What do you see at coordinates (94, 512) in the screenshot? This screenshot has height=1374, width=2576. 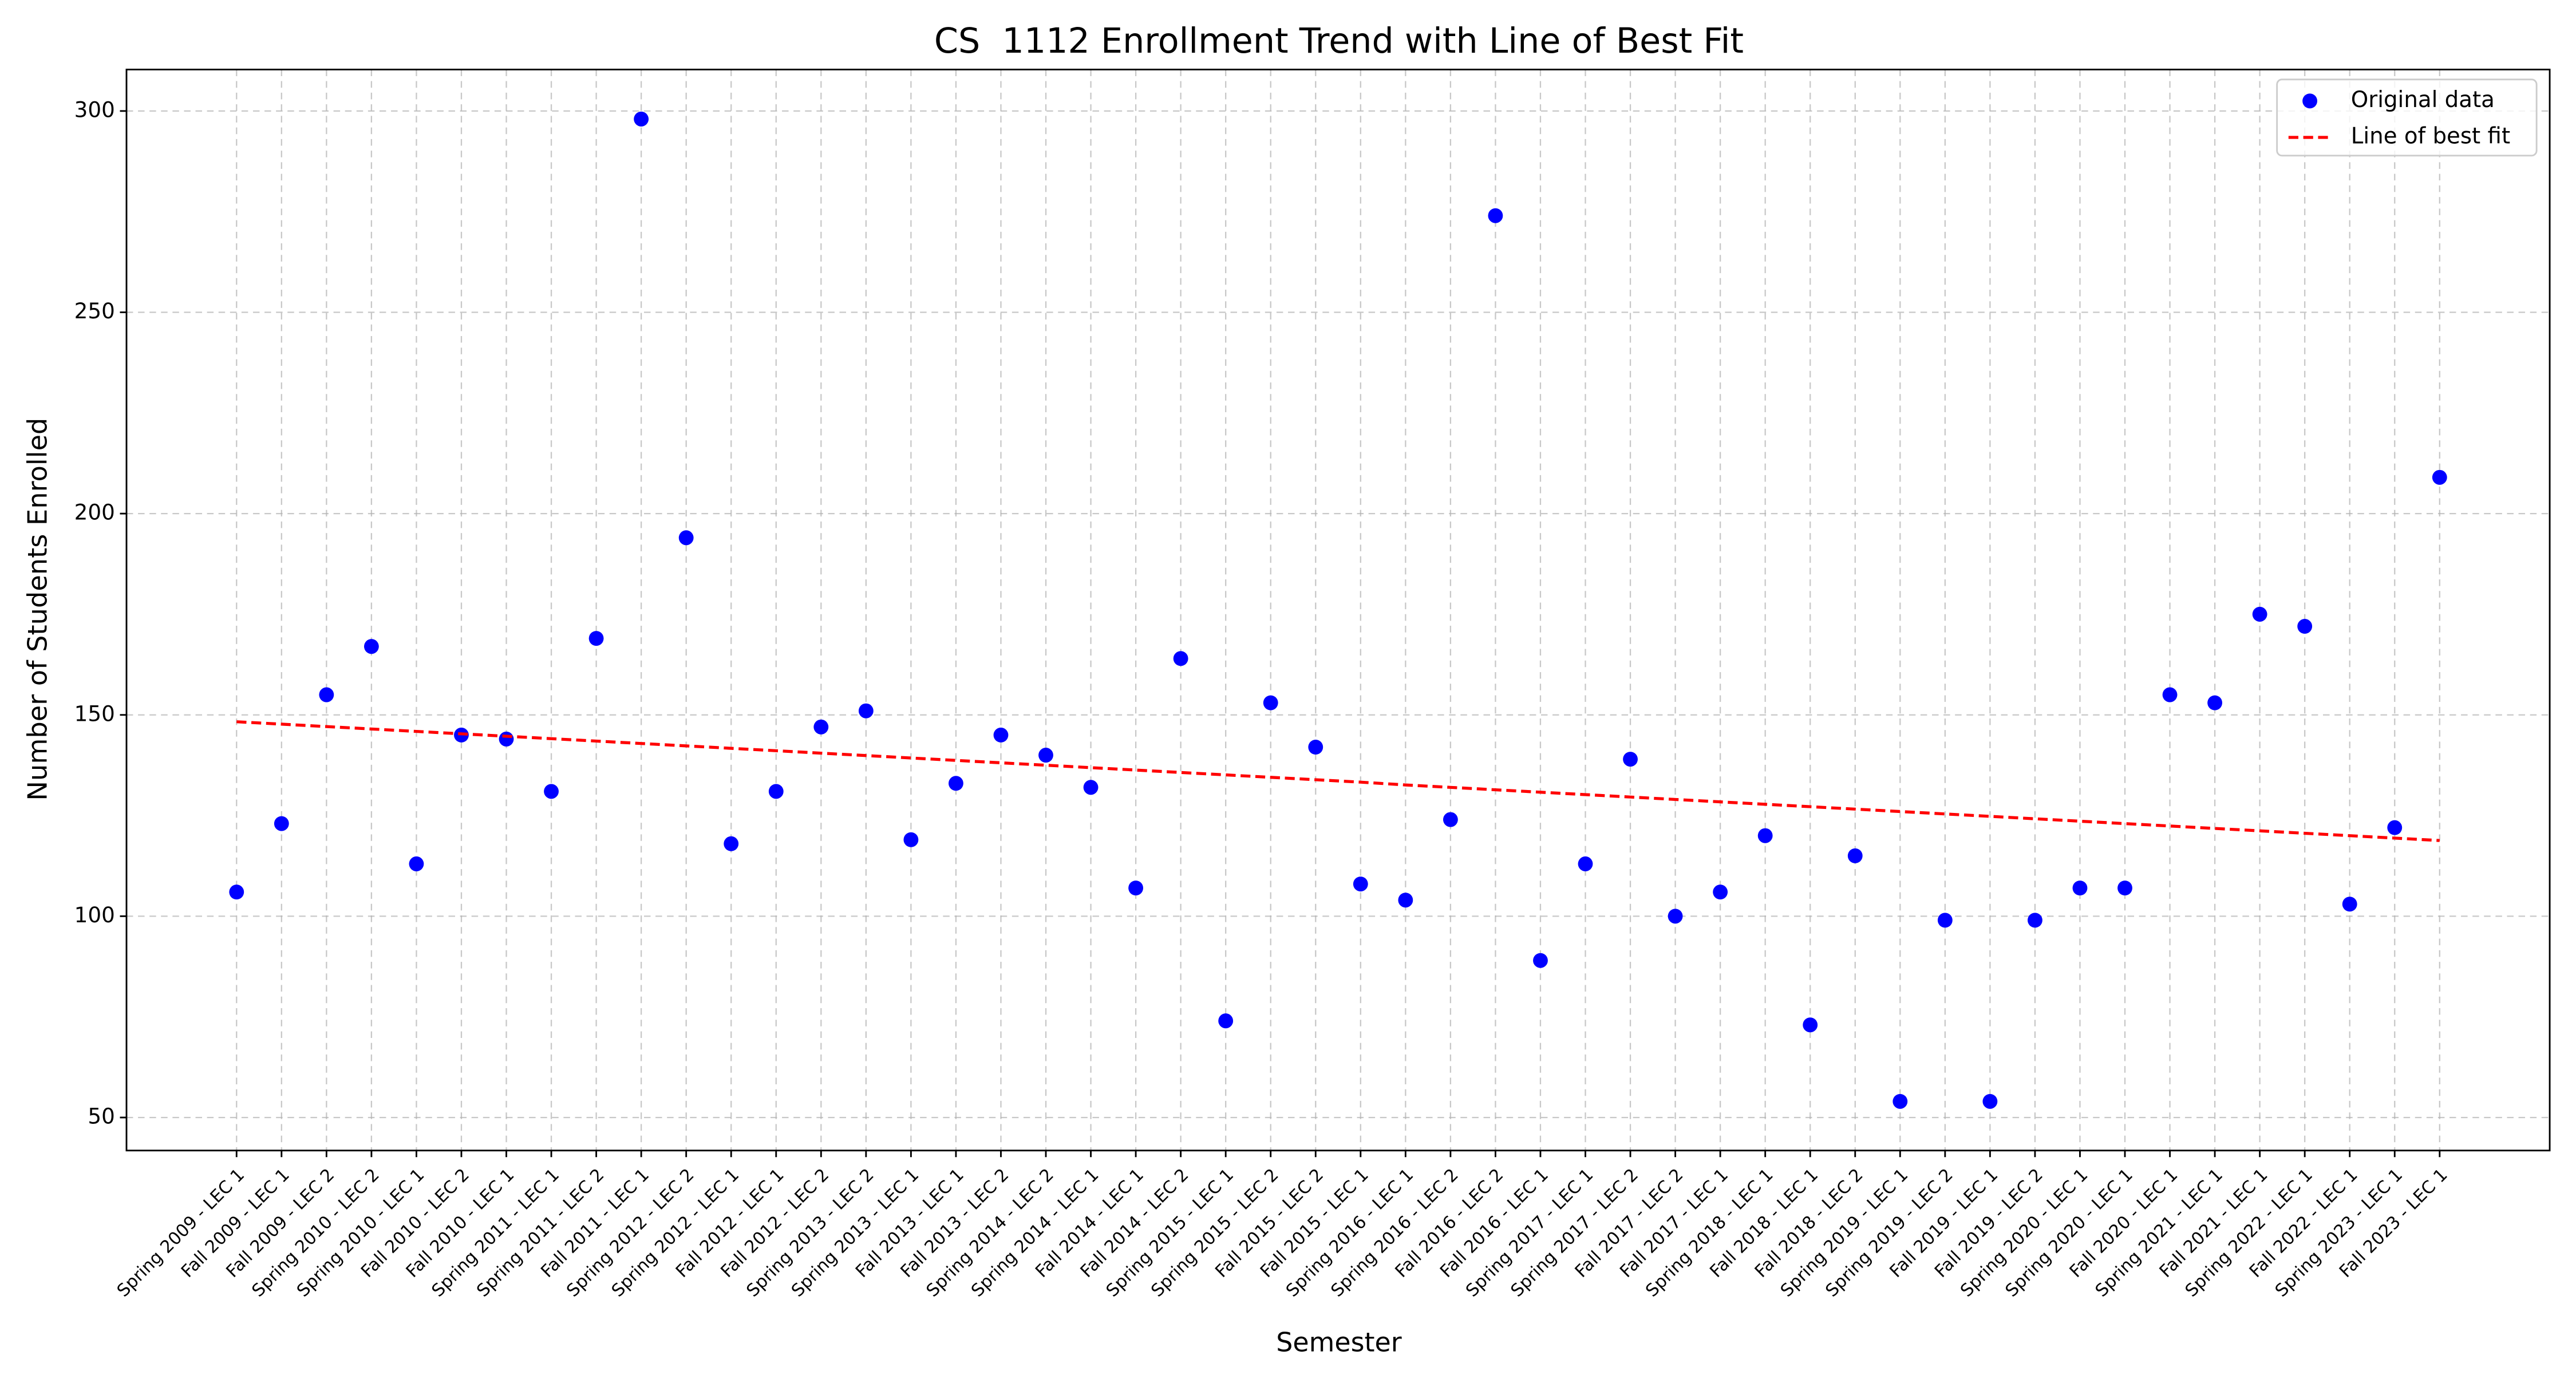 I see `y-tick-label: 200` at bounding box center [94, 512].